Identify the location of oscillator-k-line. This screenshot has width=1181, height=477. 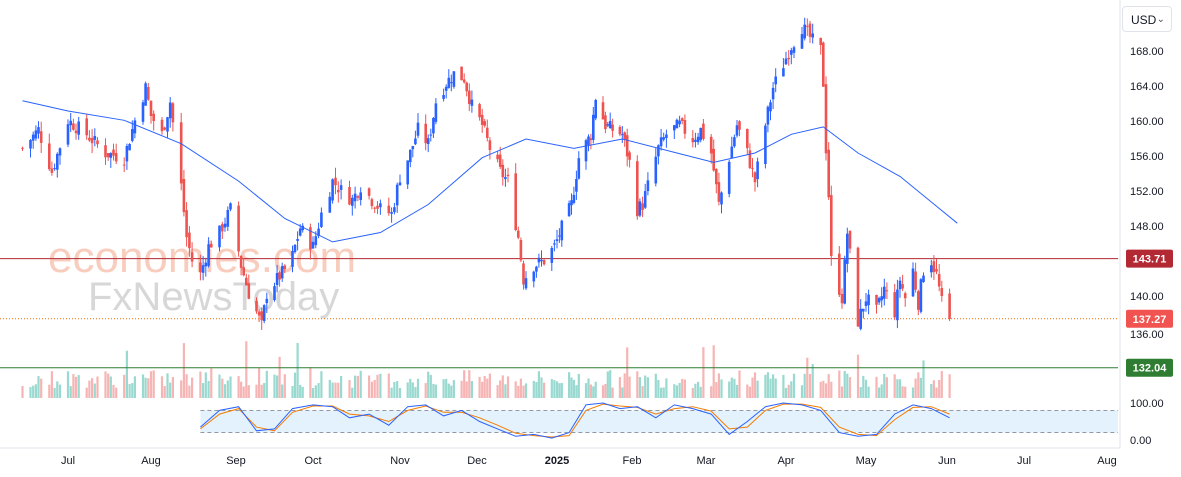
(575, 420).